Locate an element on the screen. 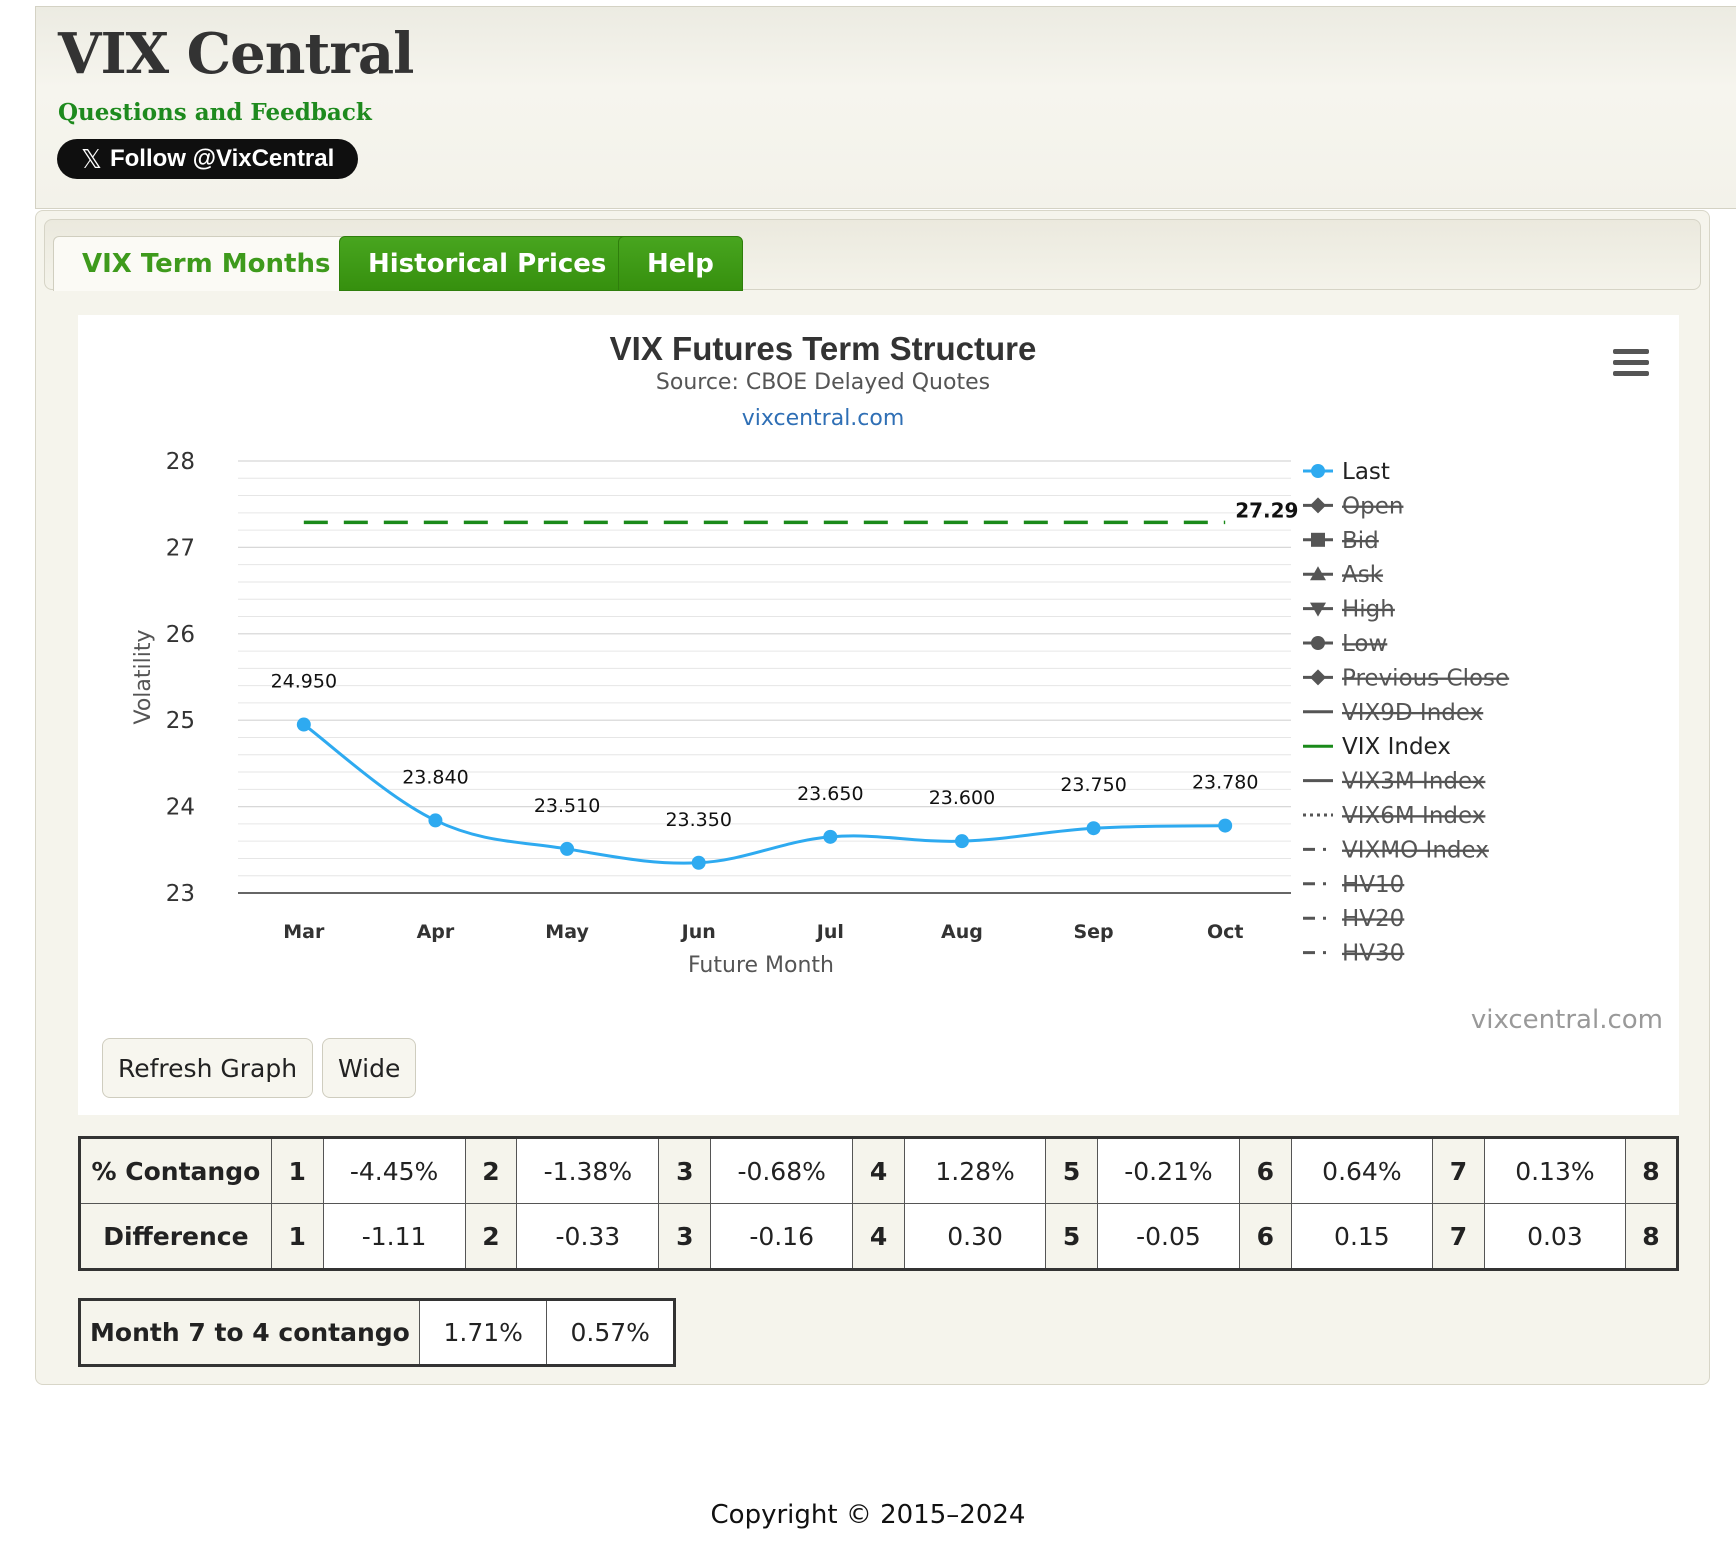  x-tick-label: May is located at coordinates (567, 932).